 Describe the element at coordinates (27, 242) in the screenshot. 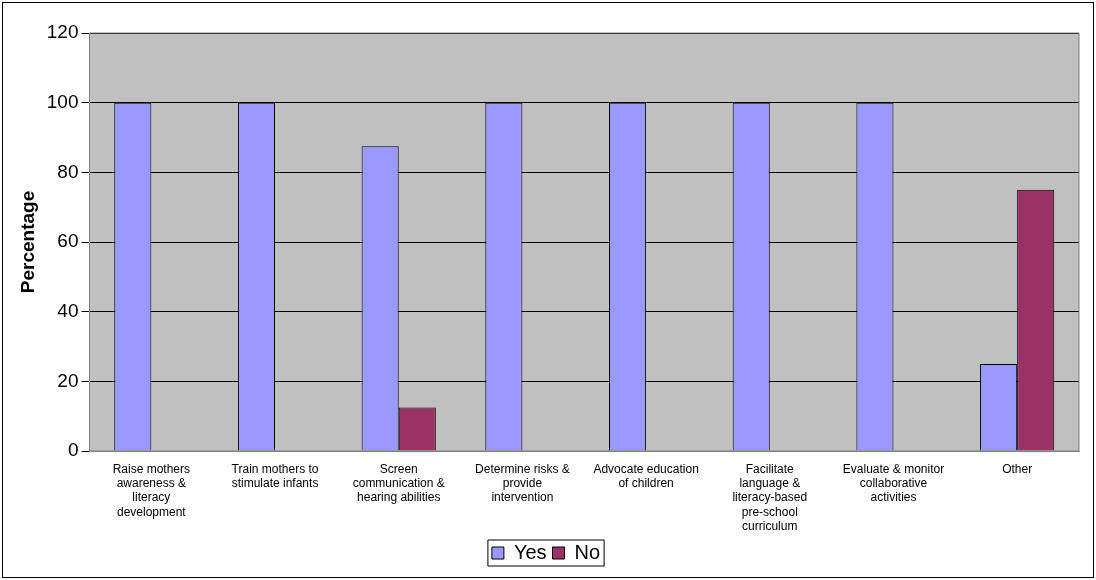

I see `y-axis-title: Percentage` at that location.